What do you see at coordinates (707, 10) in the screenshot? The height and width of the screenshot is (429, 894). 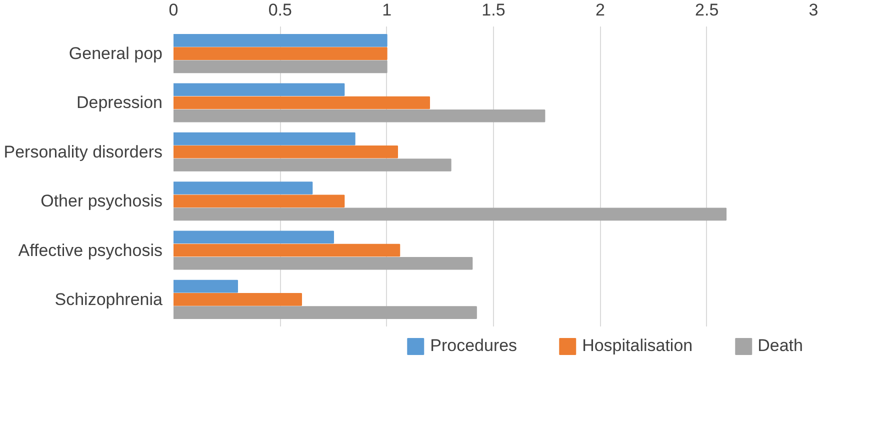 I see `x-tick-label: 2.5` at bounding box center [707, 10].